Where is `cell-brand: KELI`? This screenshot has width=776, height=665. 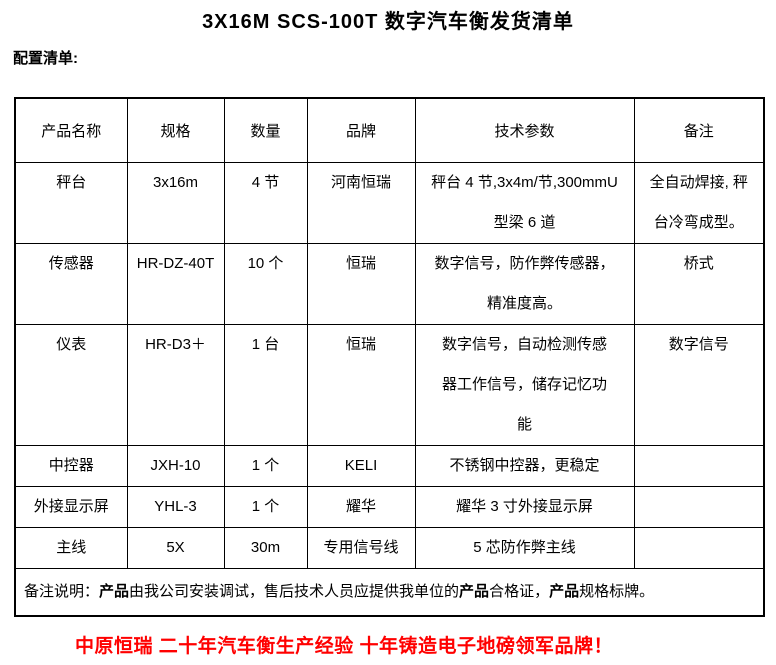 cell-brand: KELI is located at coordinates (361, 466).